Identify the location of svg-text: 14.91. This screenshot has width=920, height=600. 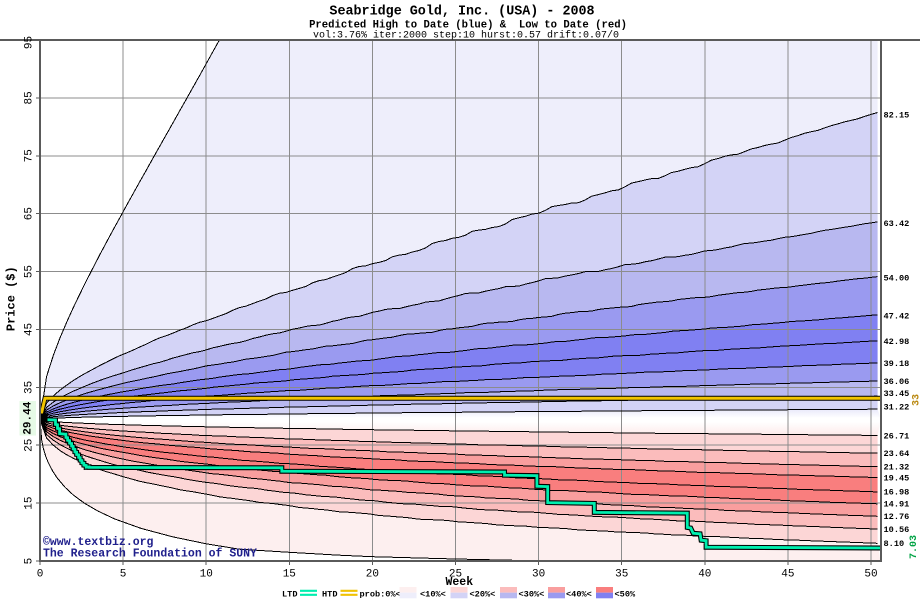
(897, 505).